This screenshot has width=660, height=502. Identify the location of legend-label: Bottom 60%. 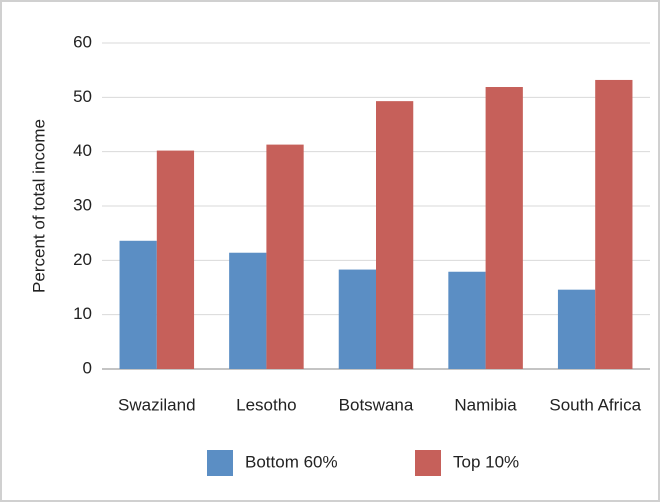
(291, 461).